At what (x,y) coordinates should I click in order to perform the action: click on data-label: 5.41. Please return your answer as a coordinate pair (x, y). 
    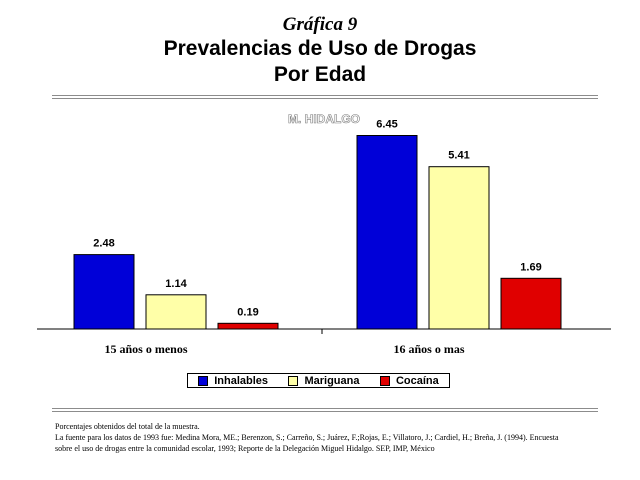
    Looking at the image, I should click on (458, 156).